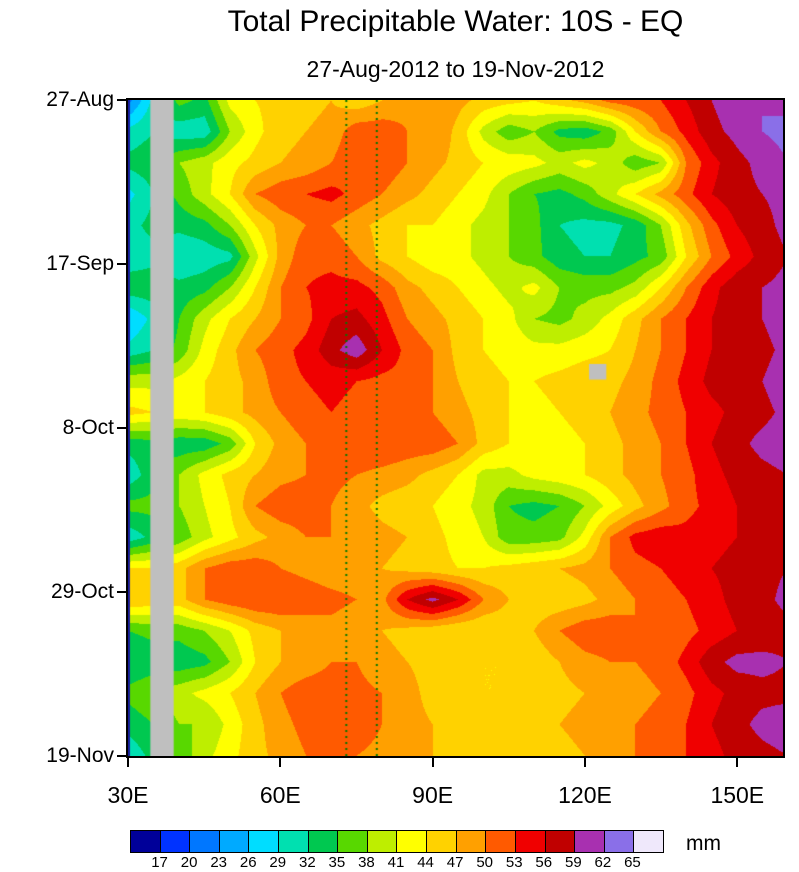 The height and width of the screenshot is (872, 799). I want to click on colorbar-tick-label: 59, so click(573, 862).